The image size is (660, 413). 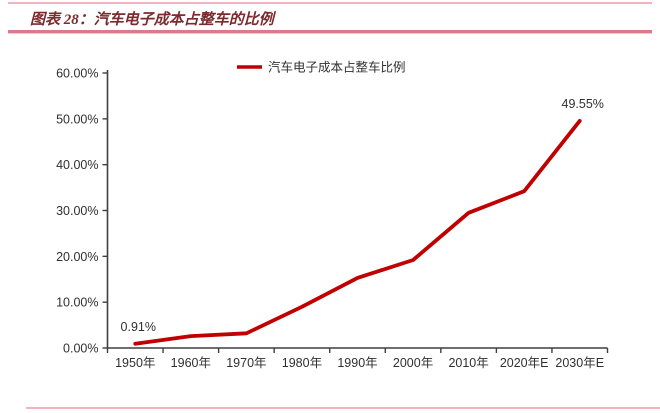 What do you see at coordinates (343, 408) in the screenshot?
I see `bottom-divider` at bounding box center [343, 408].